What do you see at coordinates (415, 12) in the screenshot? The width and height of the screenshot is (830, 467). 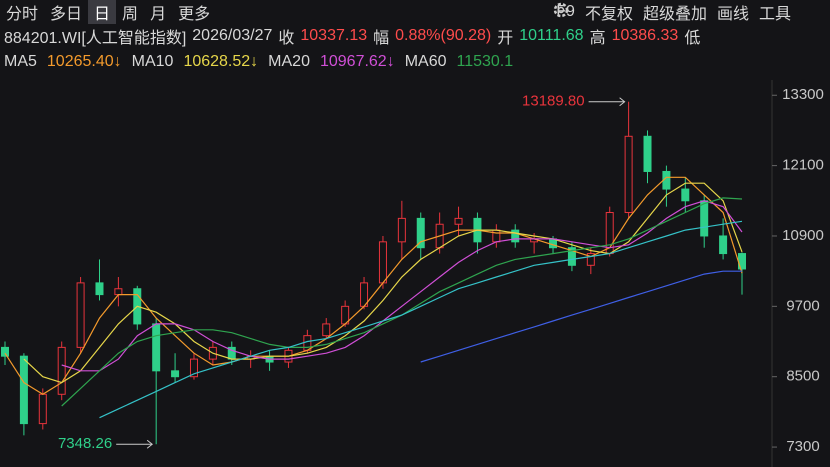 I see `toolbar: 分时 多日日周月更多` at bounding box center [415, 12].